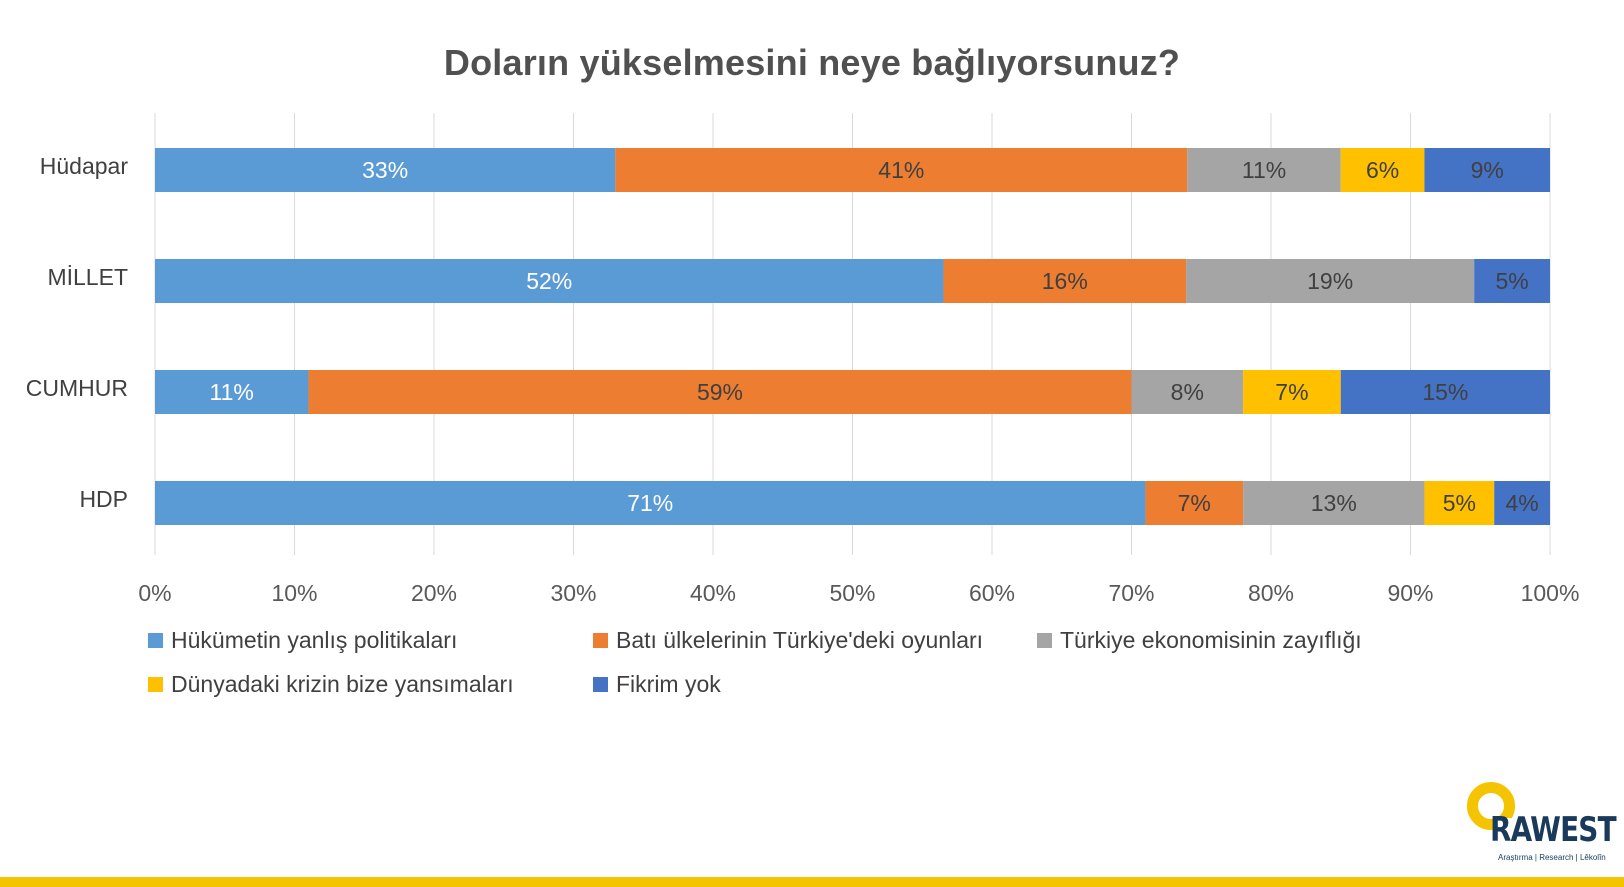 This screenshot has height=887, width=1624. I want to click on data-label: 33%, so click(385, 170).